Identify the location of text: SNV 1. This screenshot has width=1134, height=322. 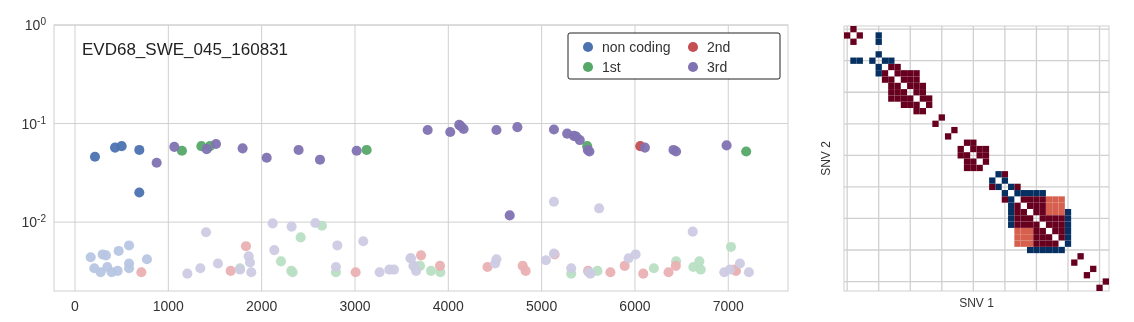
(977, 303).